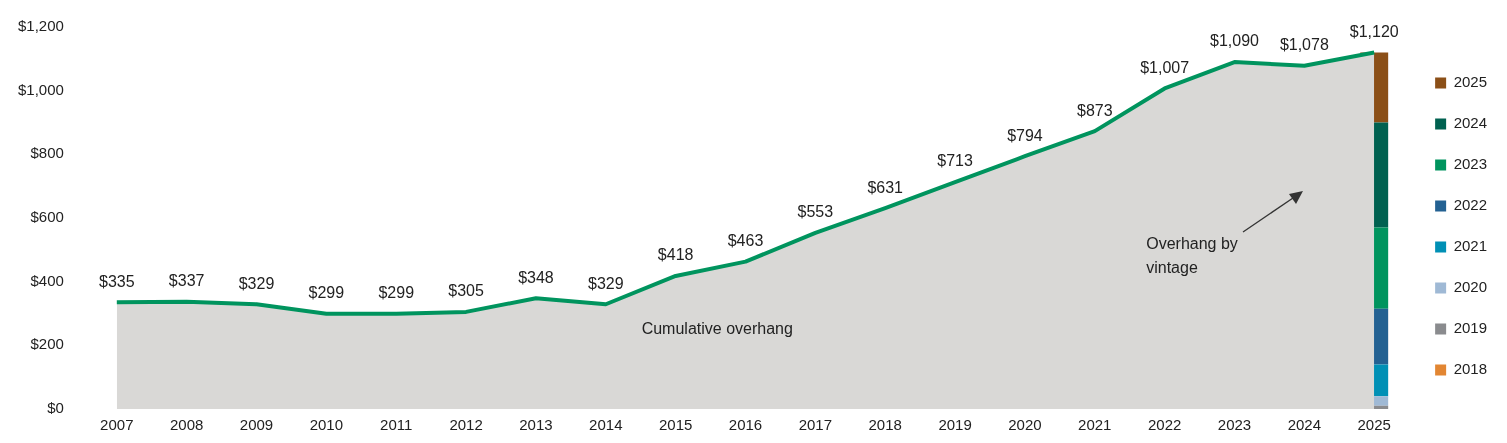 This screenshot has height=443, width=1507. I want to click on legend-label: 2018, so click(1470, 369).